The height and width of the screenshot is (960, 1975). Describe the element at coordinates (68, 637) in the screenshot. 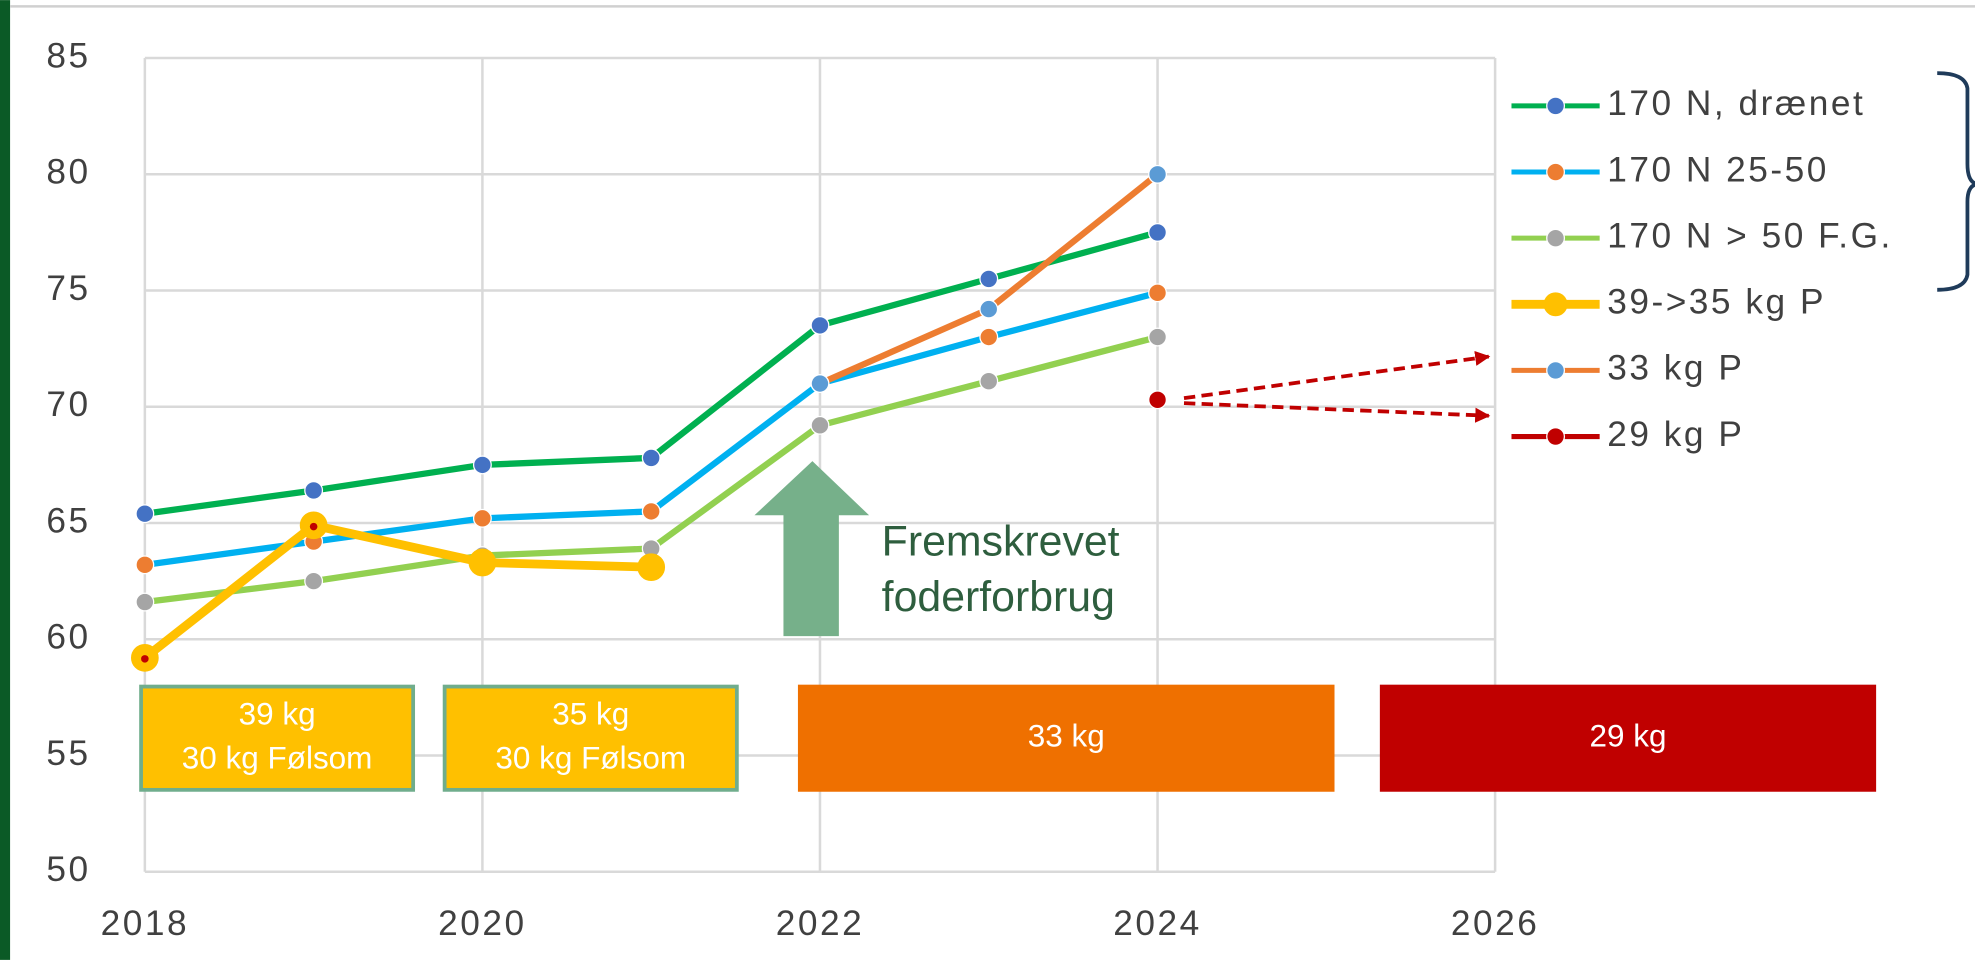

I see `y-tick-label: 60` at that location.